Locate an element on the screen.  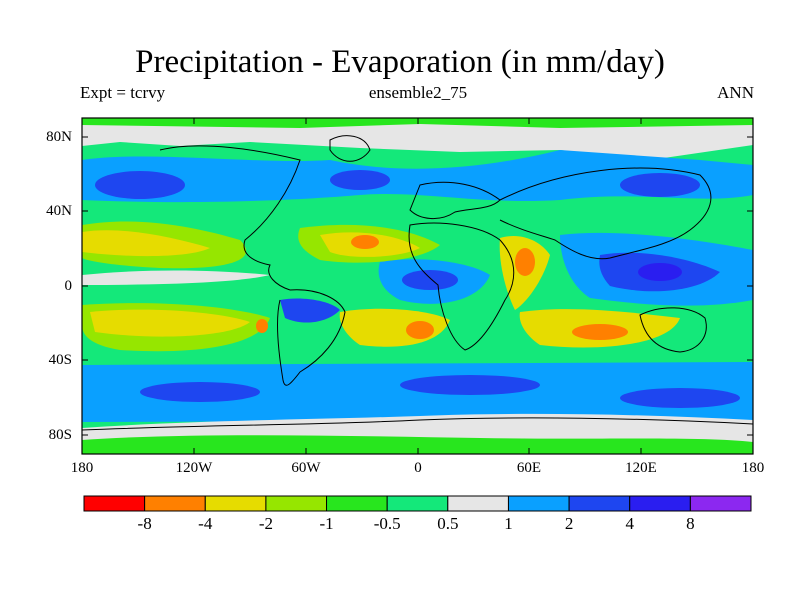
experiment-label: Expt = tcrvy is located at coordinates (123, 92).